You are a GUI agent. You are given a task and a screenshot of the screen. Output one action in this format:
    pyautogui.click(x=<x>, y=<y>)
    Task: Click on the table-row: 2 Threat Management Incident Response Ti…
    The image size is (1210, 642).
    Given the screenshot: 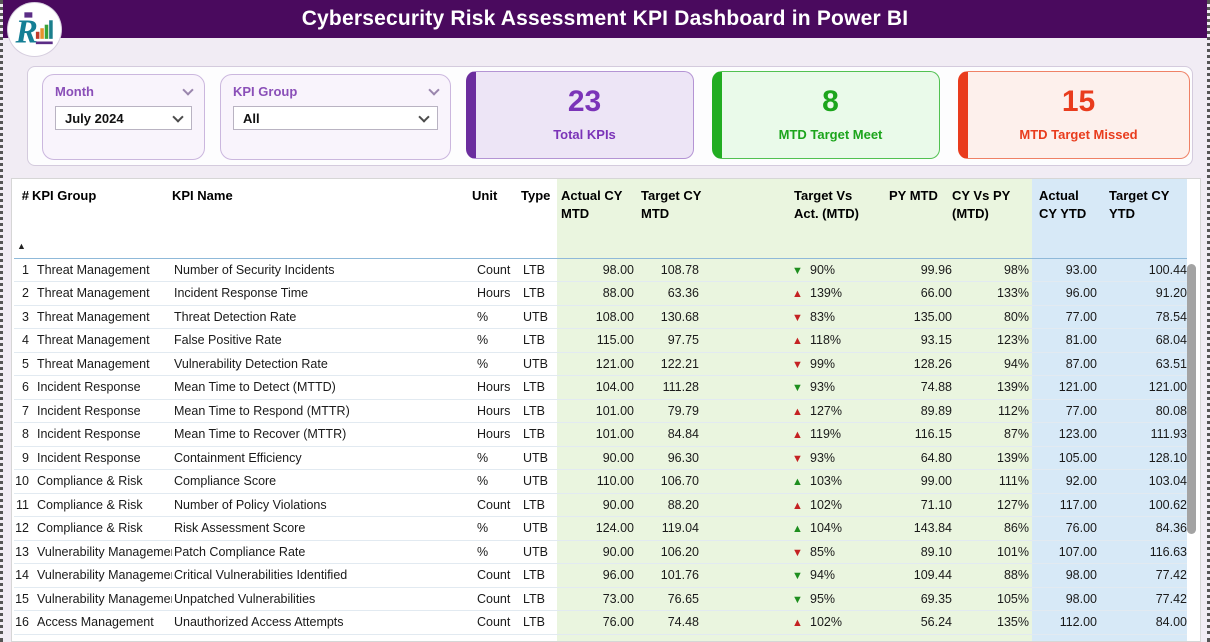 What is the action you would take?
    pyautogui.click(x=600, y=293)
    